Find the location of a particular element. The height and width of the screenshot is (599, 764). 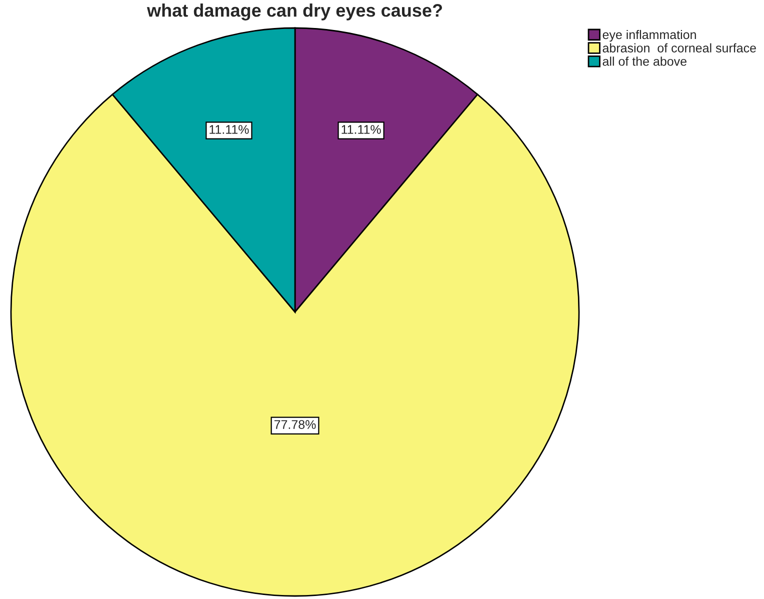

legend-label: eye inflammation is located at coordinates (649, 36).